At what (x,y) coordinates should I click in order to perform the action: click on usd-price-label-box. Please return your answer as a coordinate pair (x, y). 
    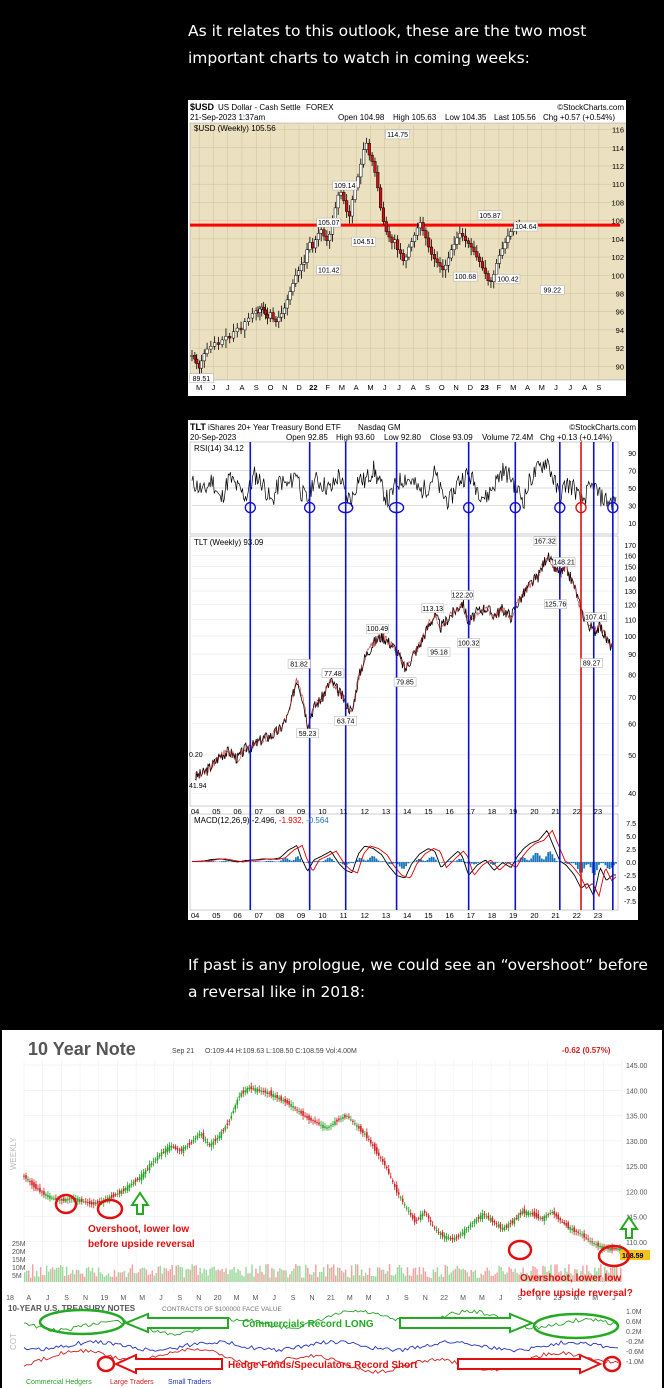
    Looking at the image, I should click on (328, 222).